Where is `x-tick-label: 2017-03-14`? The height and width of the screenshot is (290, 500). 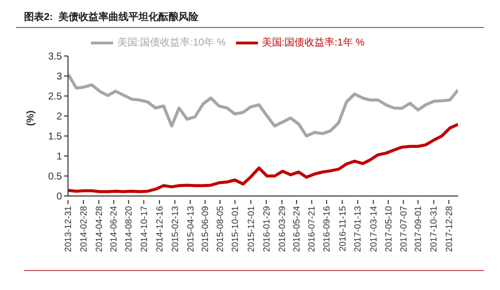 x-tick-label: 2017-03-14 is located at coordinates (373, 229).